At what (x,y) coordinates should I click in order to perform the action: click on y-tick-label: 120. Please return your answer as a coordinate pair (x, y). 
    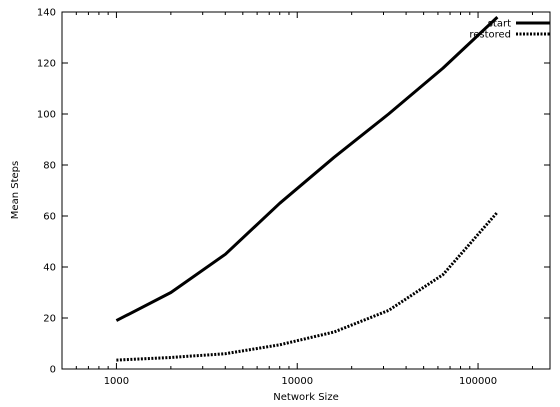
    Looking at the image, I should click on (46, 64).